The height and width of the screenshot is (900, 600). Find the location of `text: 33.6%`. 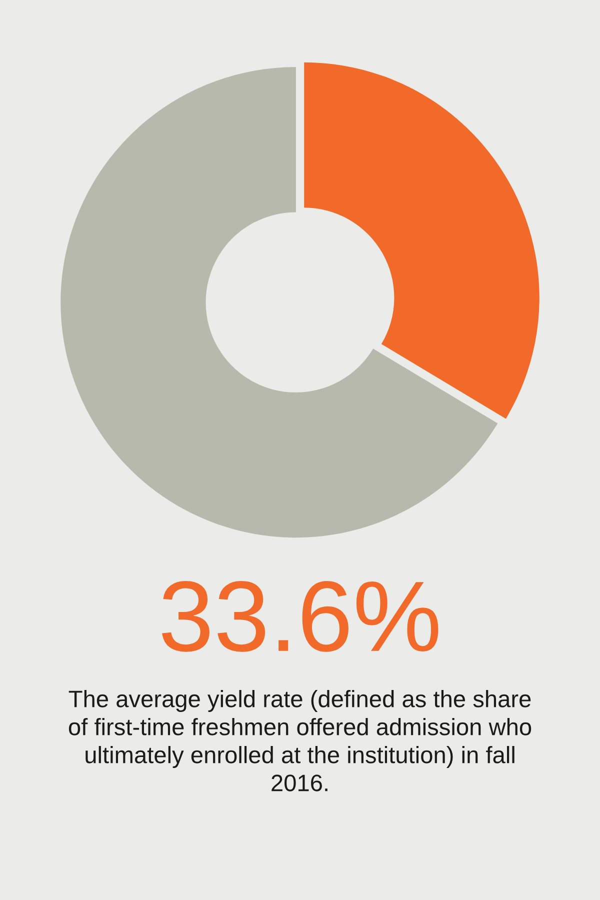

text: 33.6% is located at coordinates (300, 616).